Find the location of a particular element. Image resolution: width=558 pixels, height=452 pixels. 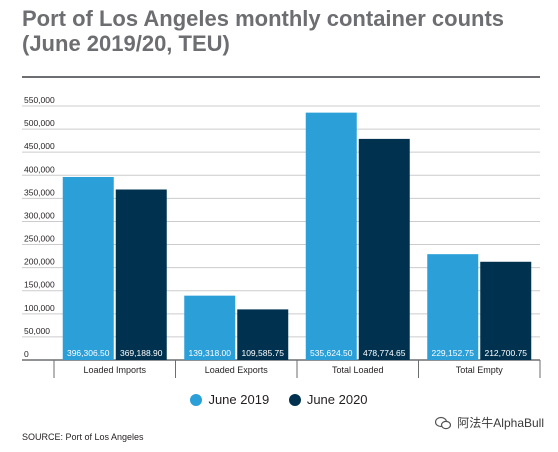

y-tick-label: 500,000 is located at coordinates (39, 123).